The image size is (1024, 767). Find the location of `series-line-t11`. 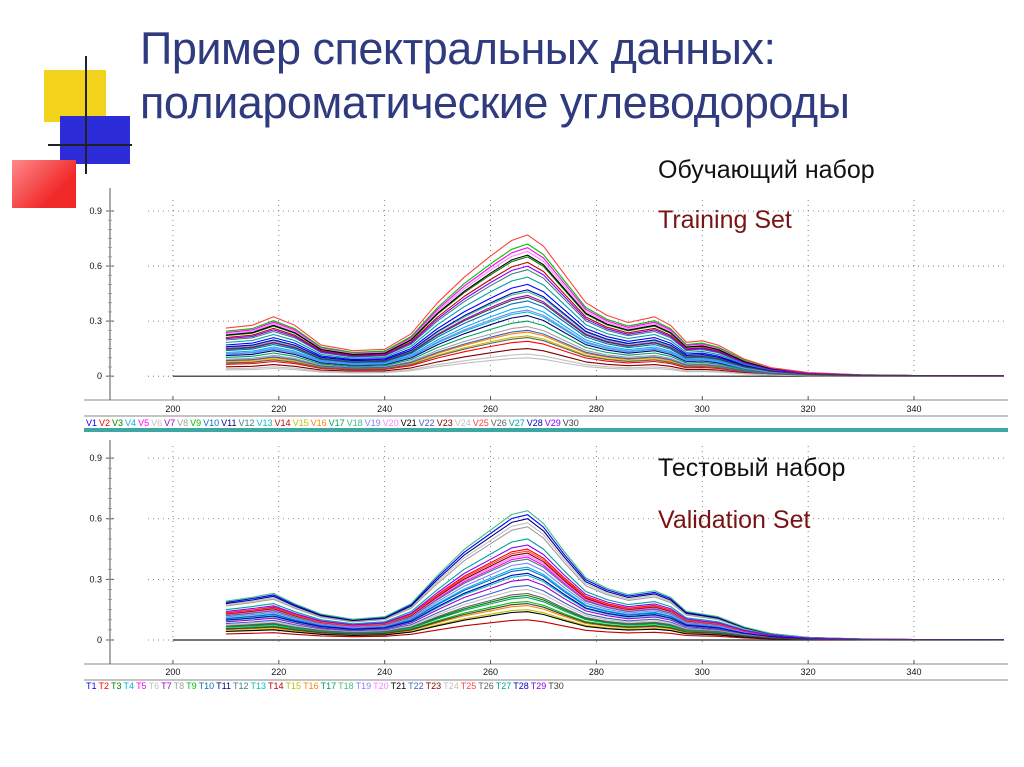

series-line-t11 is located at coordinates (615, 579).